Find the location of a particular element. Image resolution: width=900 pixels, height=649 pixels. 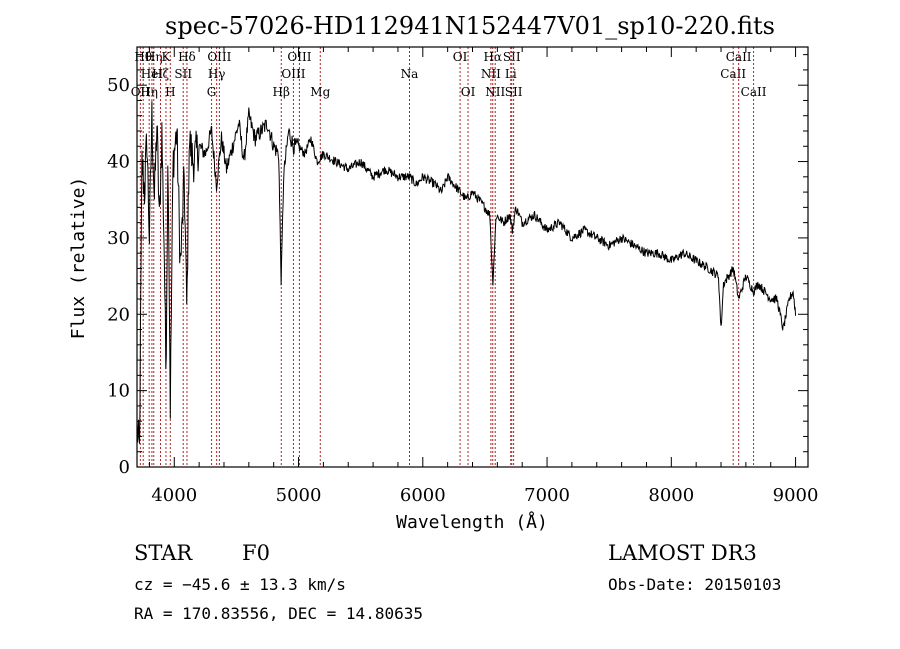

spectral-line-label: HeI is located at coordinates (152, 74).